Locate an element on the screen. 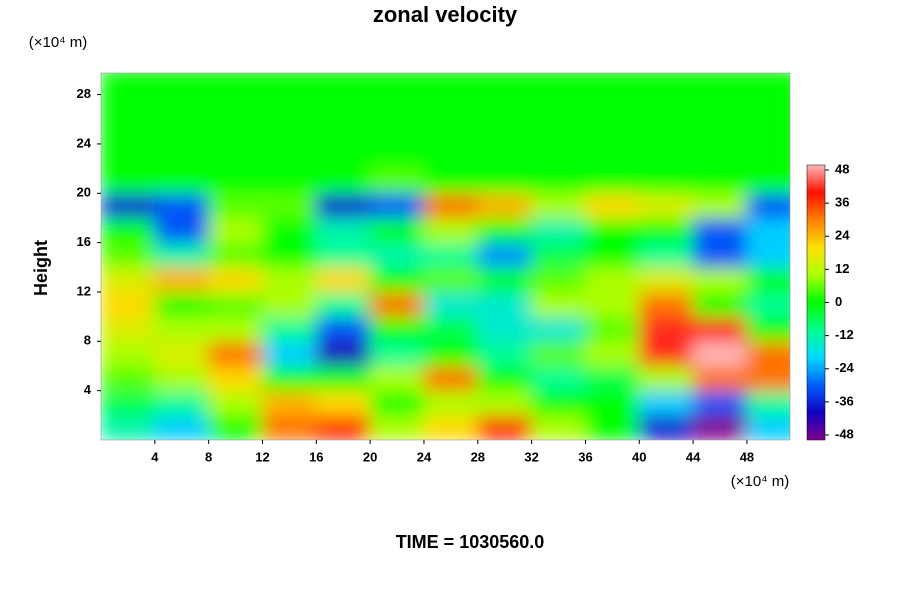  y-tick-label: 28 is located at coordinates (84, 93).